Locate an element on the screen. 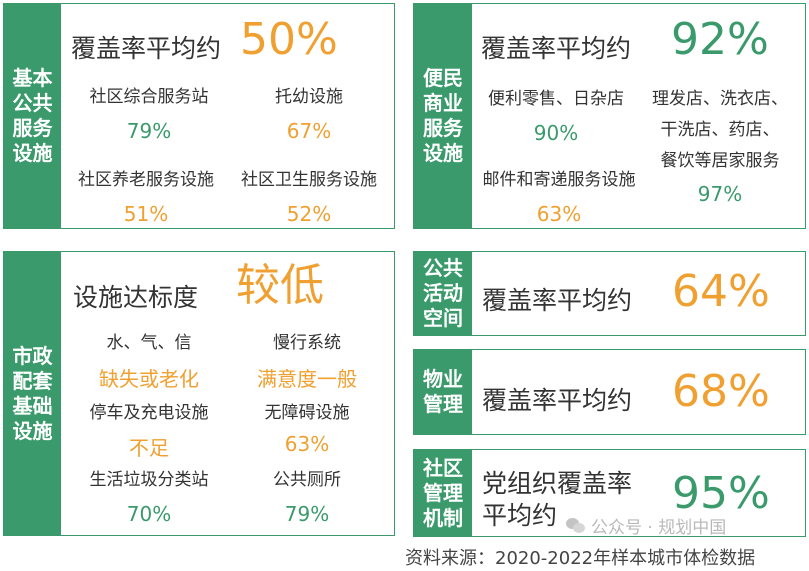 This screenshot has width=809, height=571. municipal-item-label: 公共厕所 is located at coordinates (307, 480).